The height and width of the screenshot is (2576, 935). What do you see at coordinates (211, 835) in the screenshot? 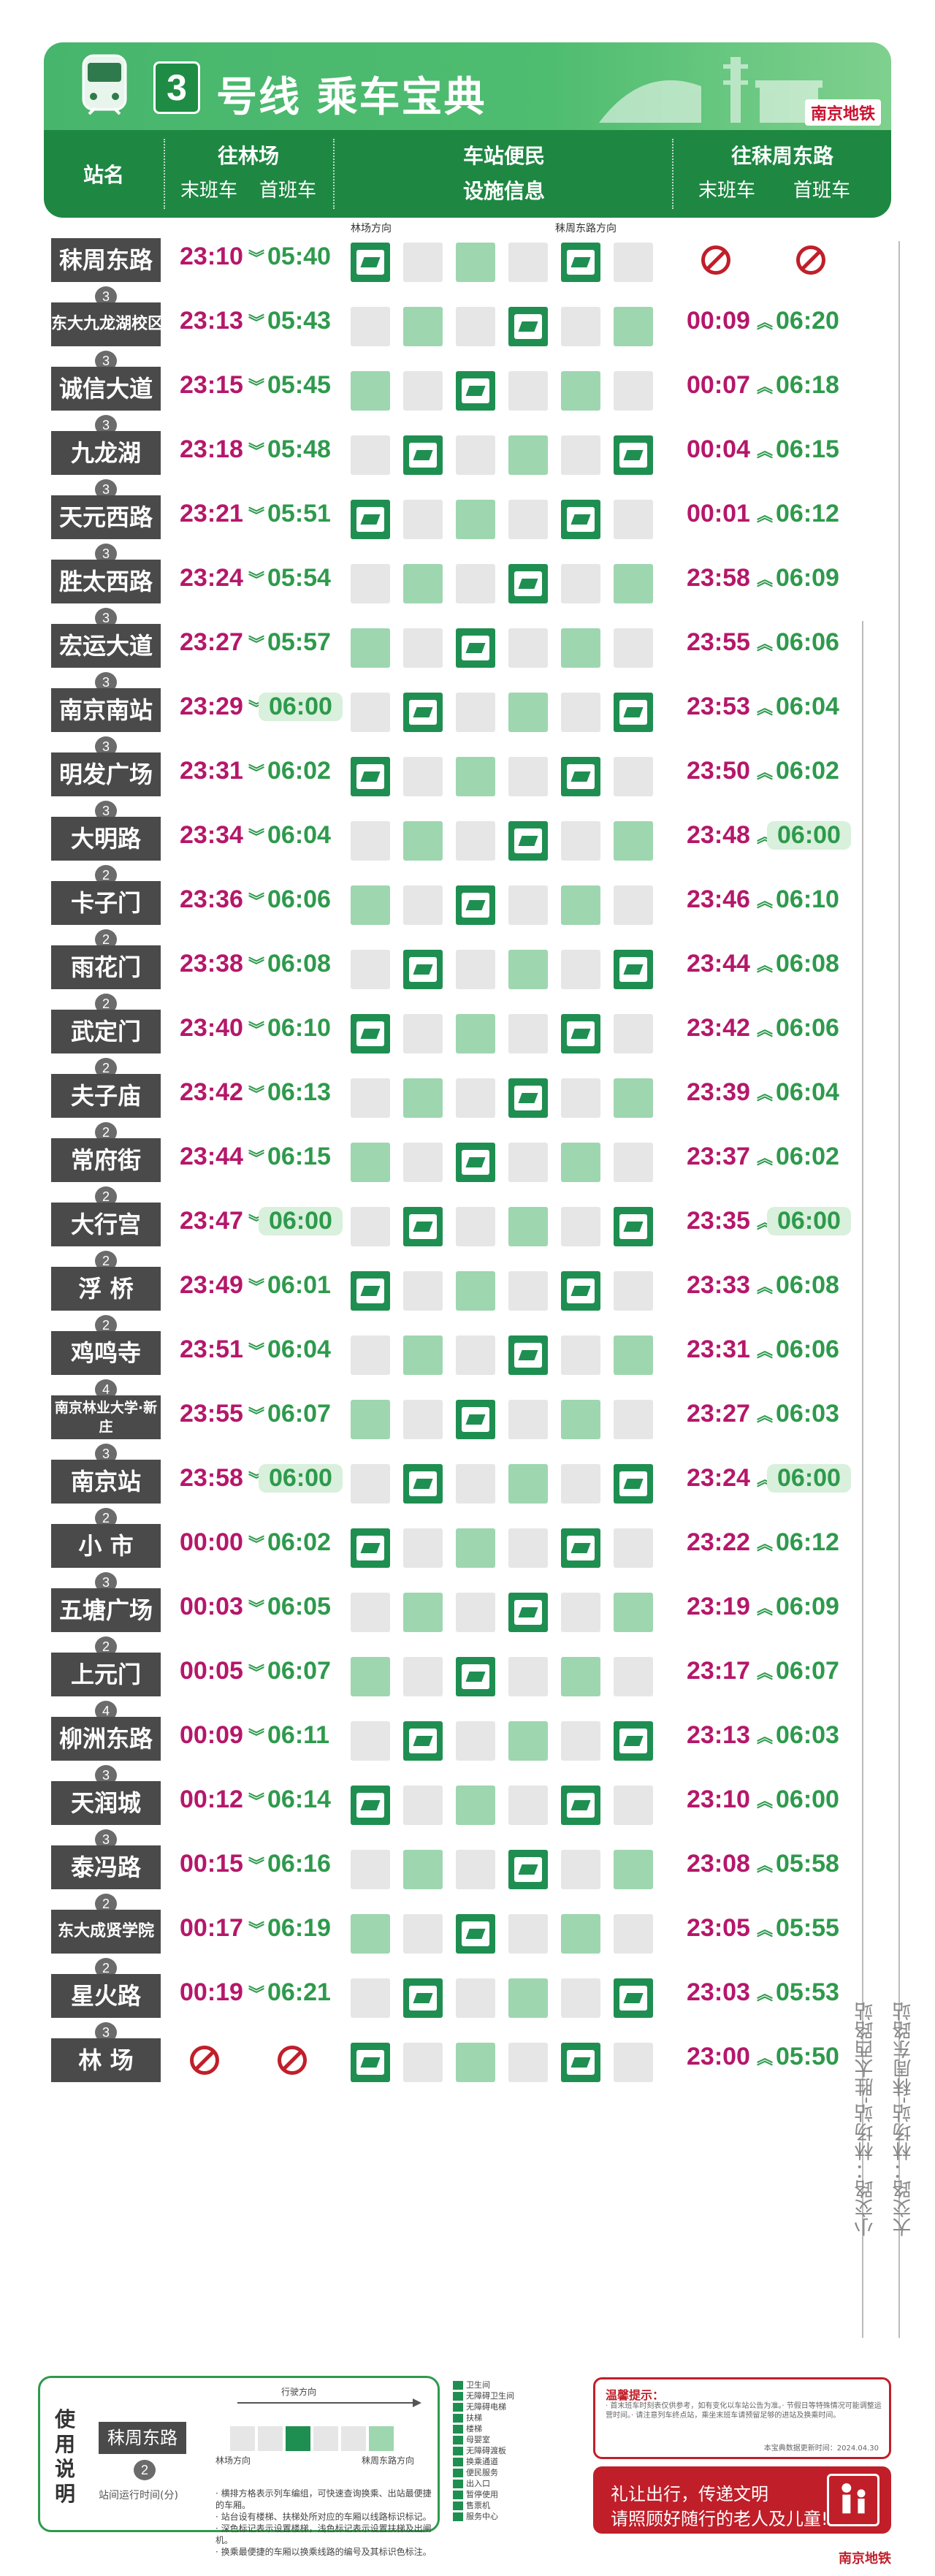
I see `last-train-time: 23:34` at bounding box center [211, 835].